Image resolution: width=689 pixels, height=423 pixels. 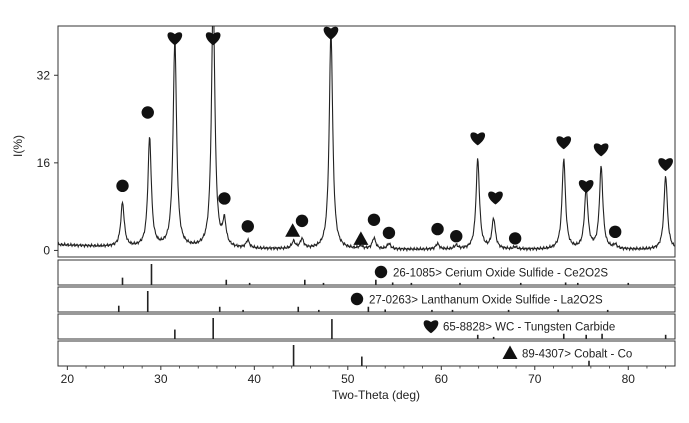 What do you see at coordinates (18, 146) in the screenshot?
I see `y-axis-label: I(%)` at bounding box center [18, 146].